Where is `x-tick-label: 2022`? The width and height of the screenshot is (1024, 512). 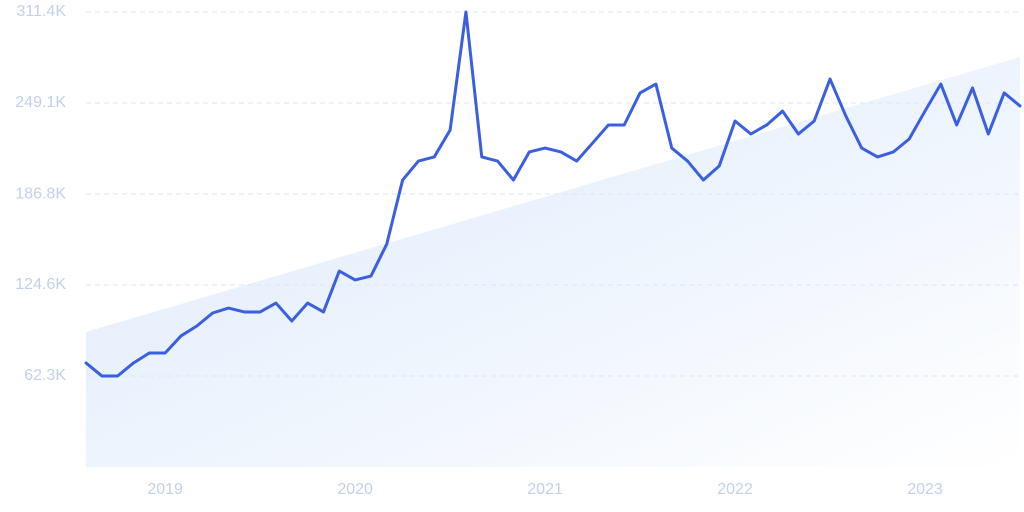 x-tick-label: 2022 is located at coordinates (735, 489).